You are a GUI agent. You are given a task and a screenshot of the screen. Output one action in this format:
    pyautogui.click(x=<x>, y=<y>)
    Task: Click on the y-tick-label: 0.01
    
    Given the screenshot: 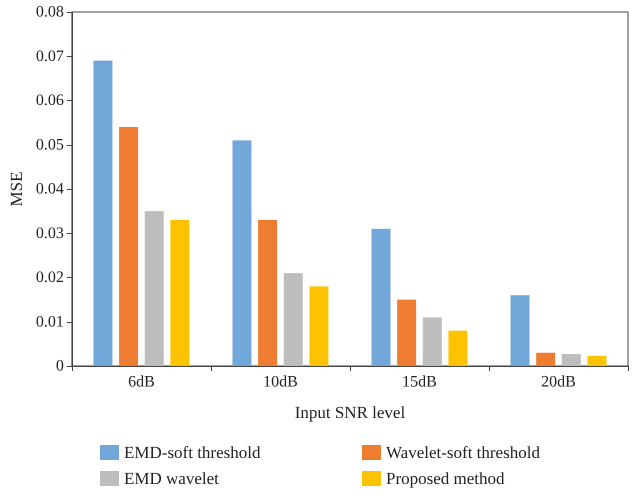 What is the action you would take?
    pyautogui.click(x=50, y=321)
    